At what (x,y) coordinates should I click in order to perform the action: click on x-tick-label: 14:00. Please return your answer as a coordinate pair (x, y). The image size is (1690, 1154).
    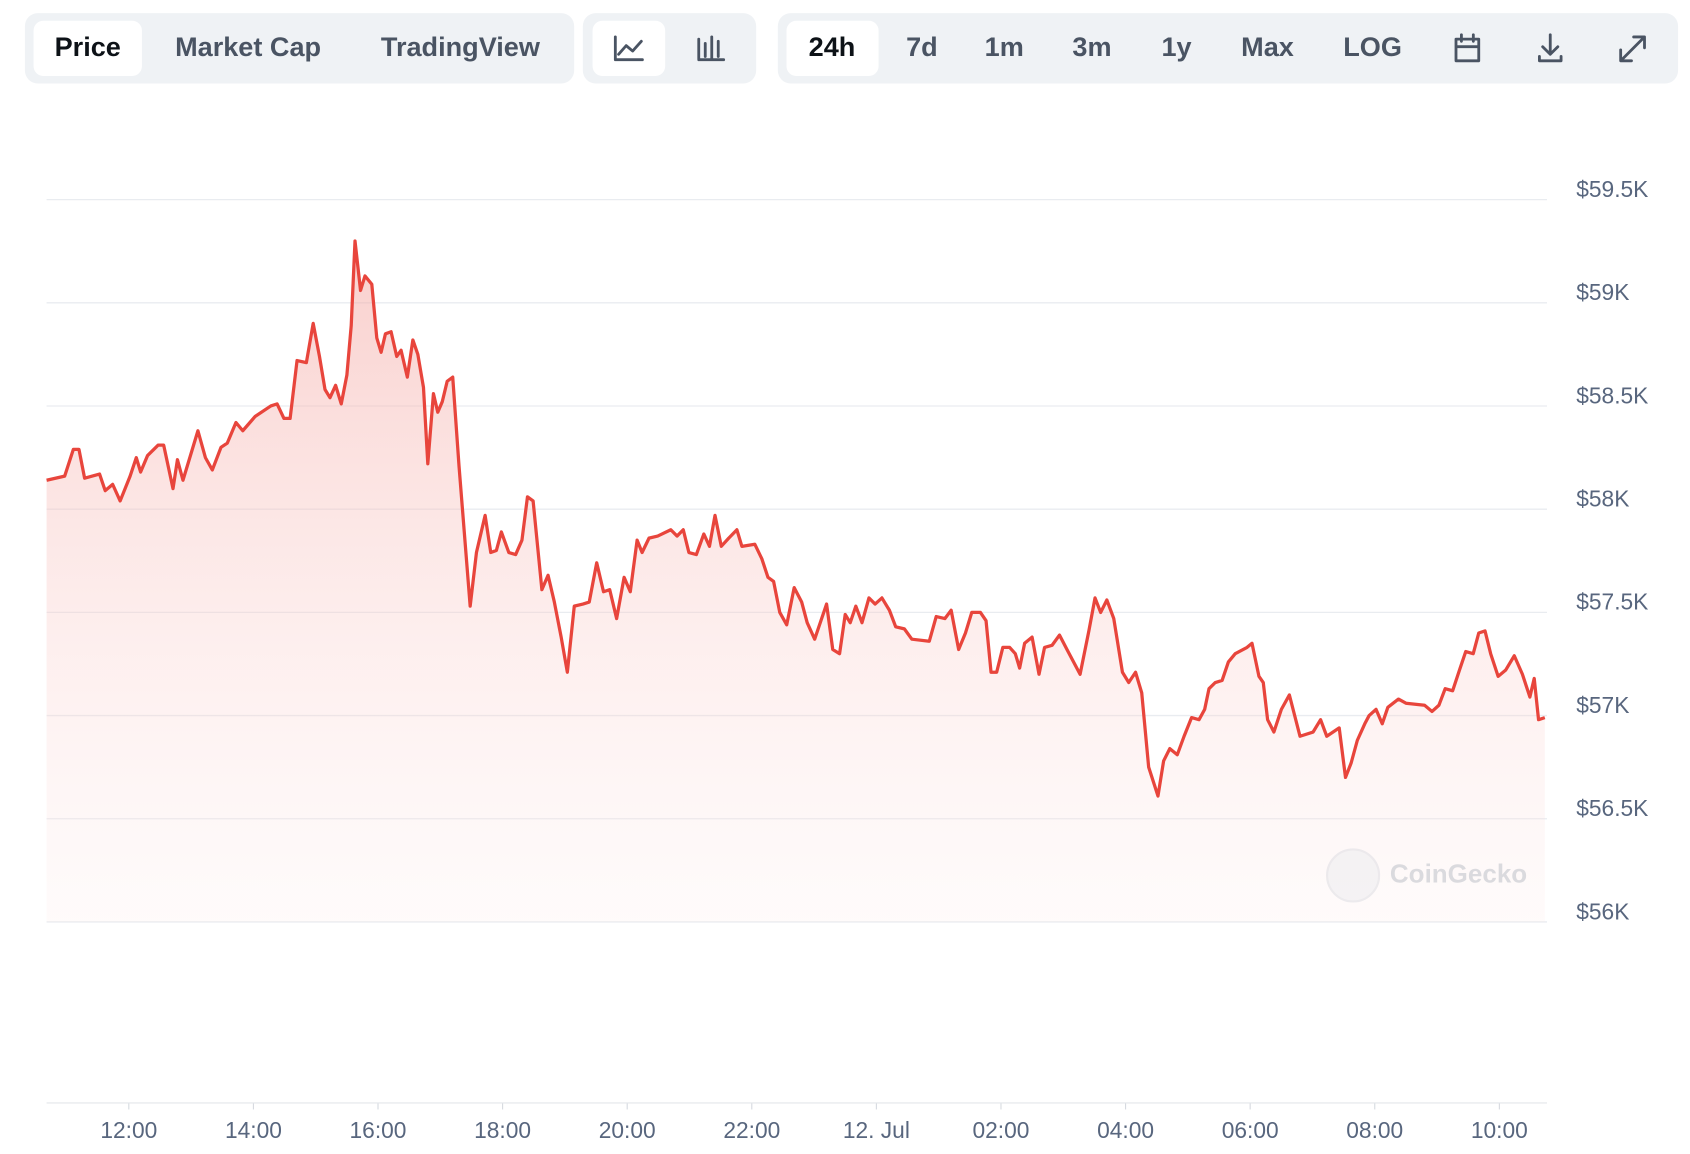
    Looking at the image, I should click on (253, 1130).